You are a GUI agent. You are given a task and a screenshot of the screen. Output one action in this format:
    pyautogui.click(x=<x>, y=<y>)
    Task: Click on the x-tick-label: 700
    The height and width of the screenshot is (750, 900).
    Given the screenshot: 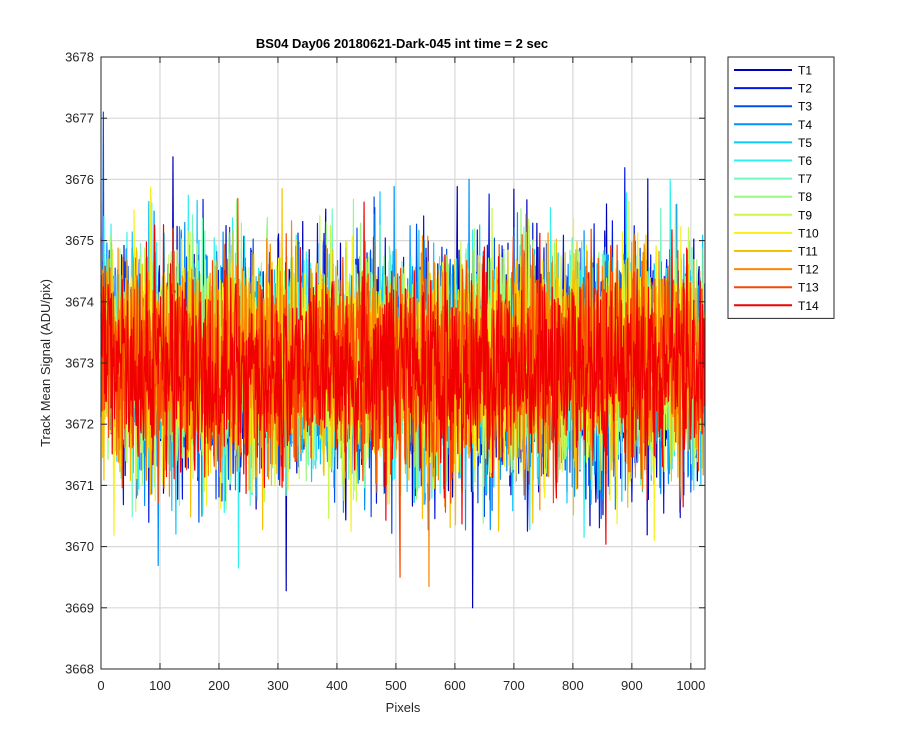 What is the action you would take?
    pyautogui.click(x=514, y=685)
    